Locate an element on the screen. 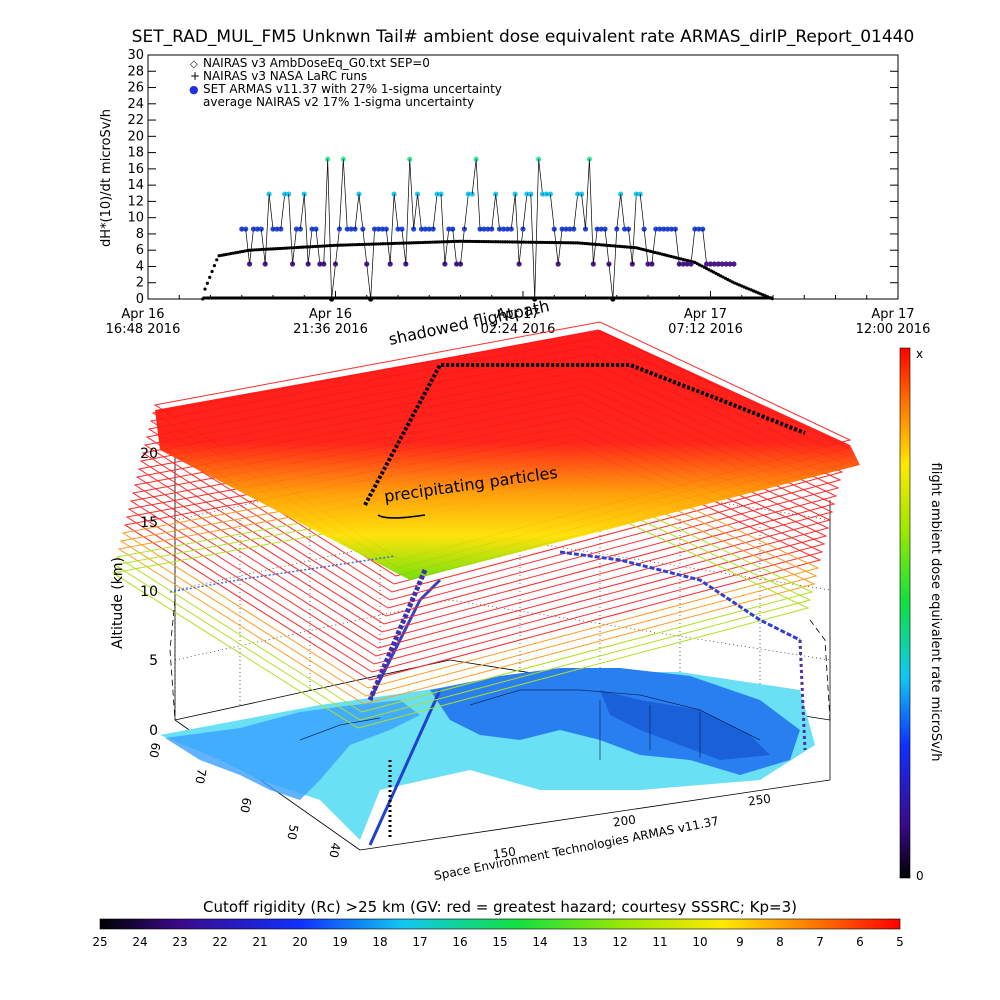 The height and width of the screenshot is (1000, 1000). altitude-tick-label: 20 is located at coordinates (149, 454).